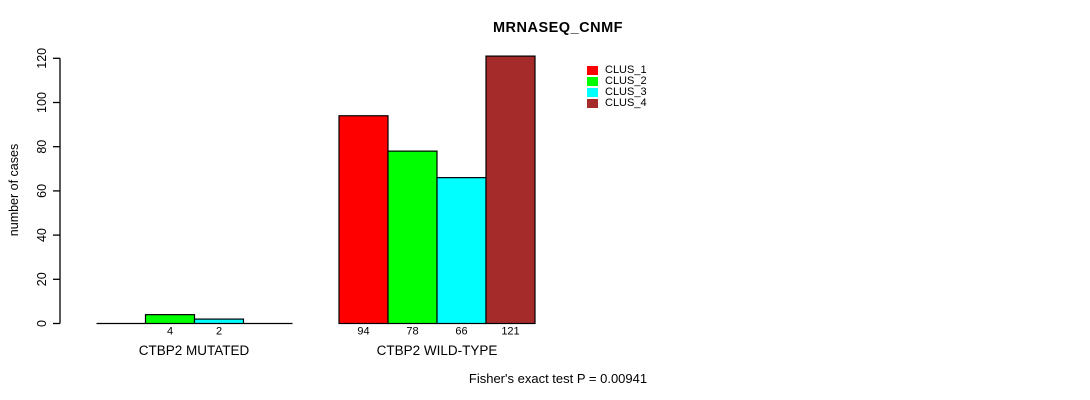 The height and width of the screenshot is (400, 1090). I want to click on bar-value-label: 2, so click(219, 332).